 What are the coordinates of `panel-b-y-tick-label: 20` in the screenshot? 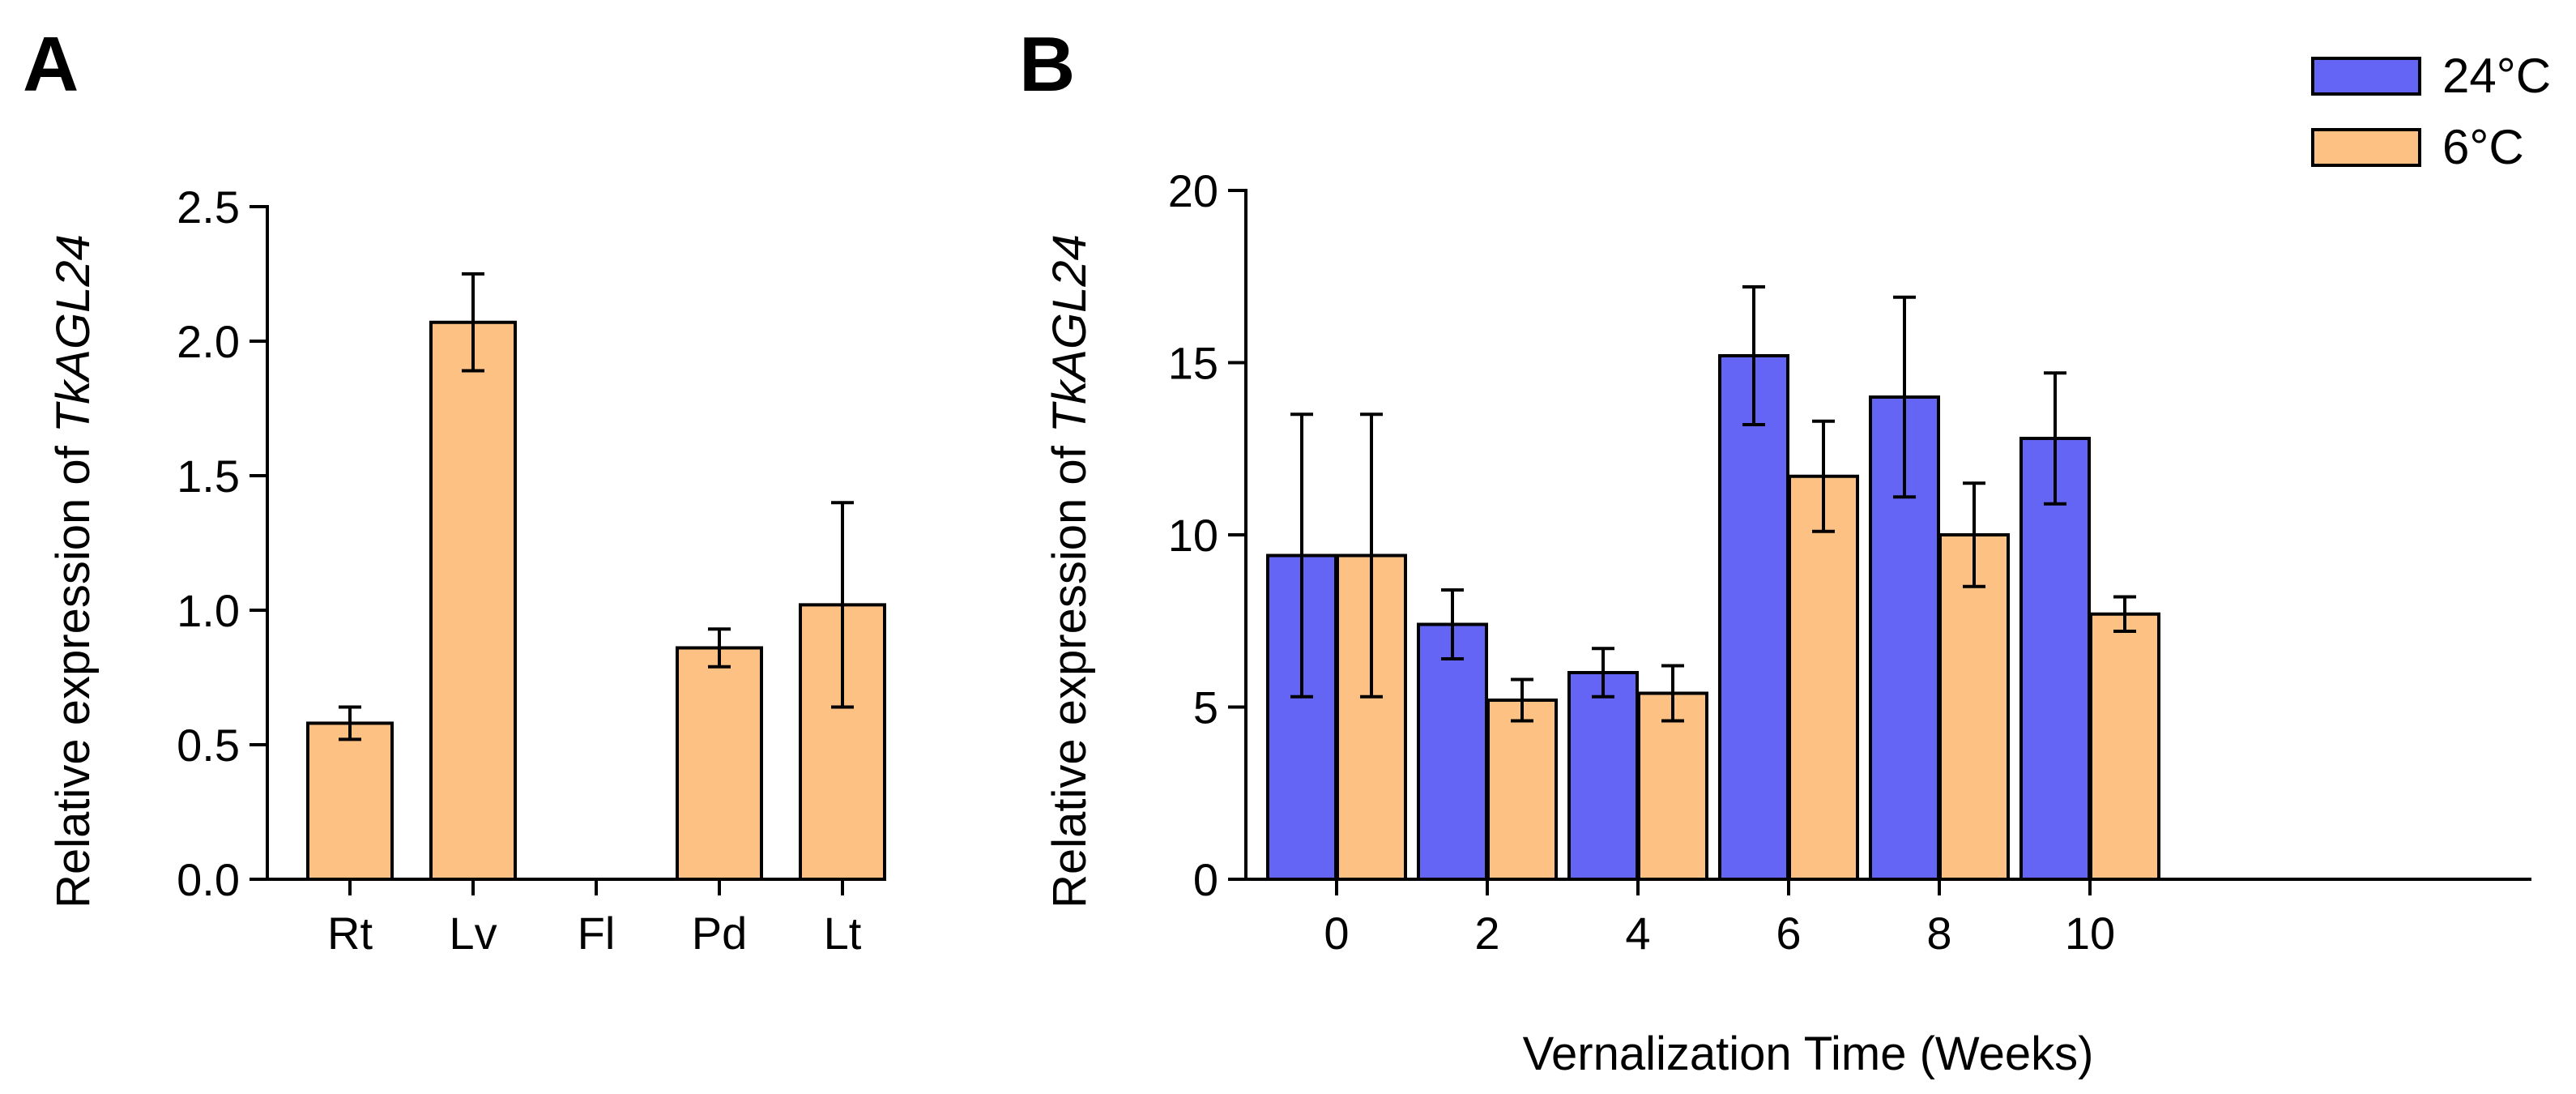 It's located at (1193, 190).